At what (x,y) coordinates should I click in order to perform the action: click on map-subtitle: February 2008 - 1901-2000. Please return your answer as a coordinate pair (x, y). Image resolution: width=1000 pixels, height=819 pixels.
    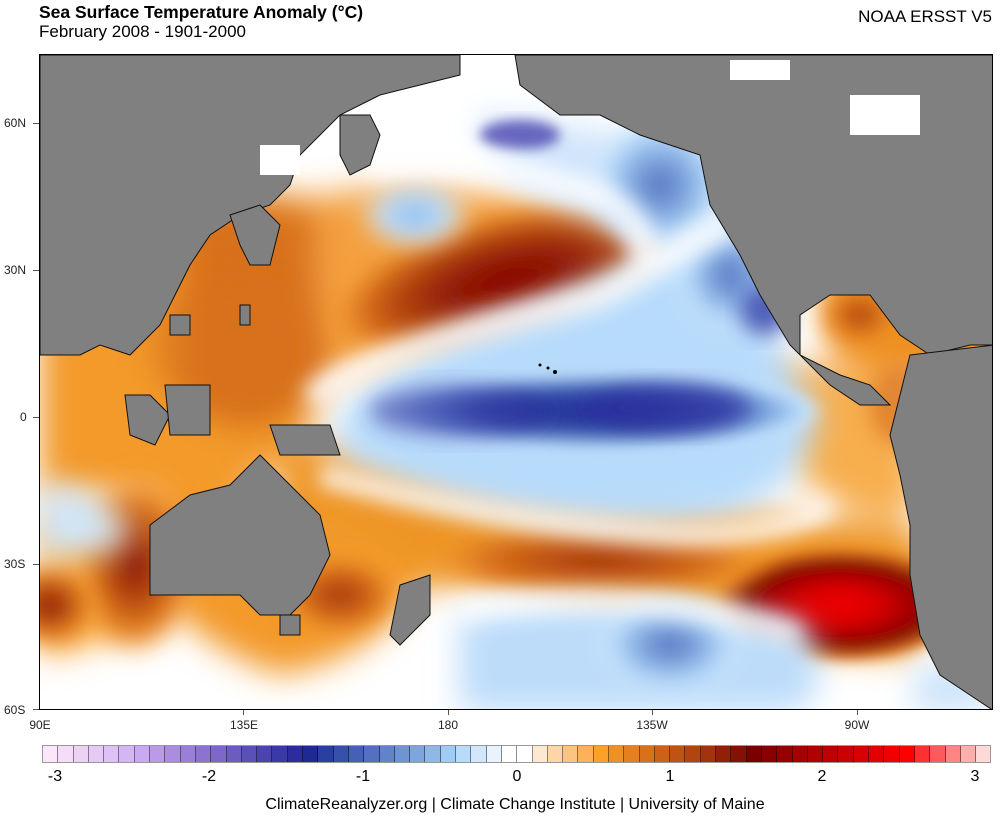
    Looking at the image, I should click on (142, 31).